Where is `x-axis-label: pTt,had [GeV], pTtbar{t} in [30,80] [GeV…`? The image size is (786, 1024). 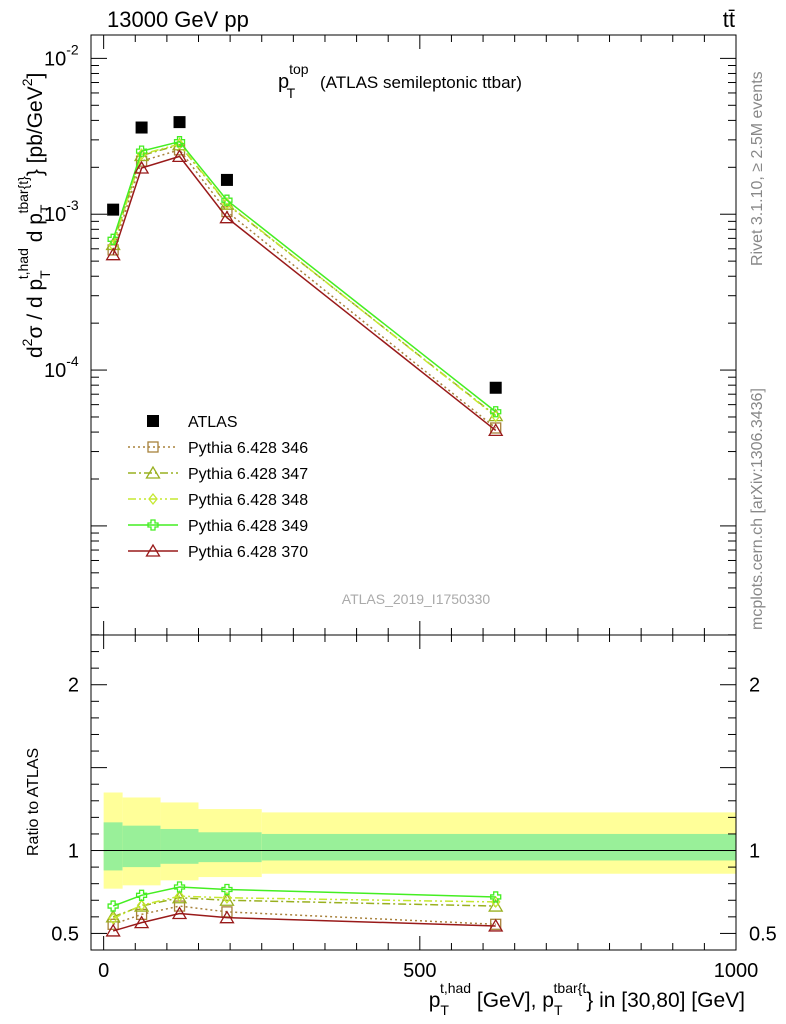
x-axis-label: pTt,had [GeV], pTtbar{t} in [30,80] [GeV… is located at coordinates (587, 999).